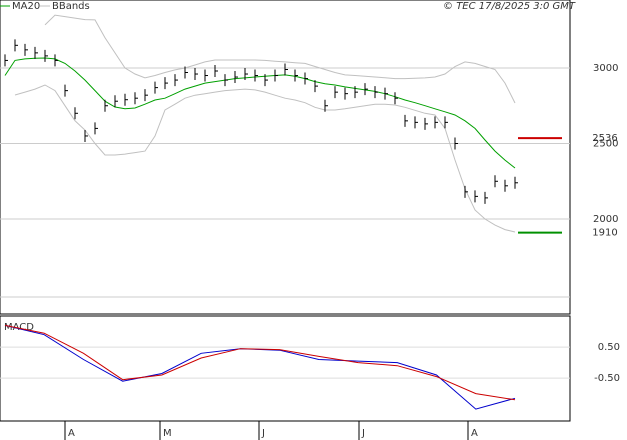  Describe the element at coordinates (19, 327) in the screenshot. I see `macd-title: MACD` at that location.